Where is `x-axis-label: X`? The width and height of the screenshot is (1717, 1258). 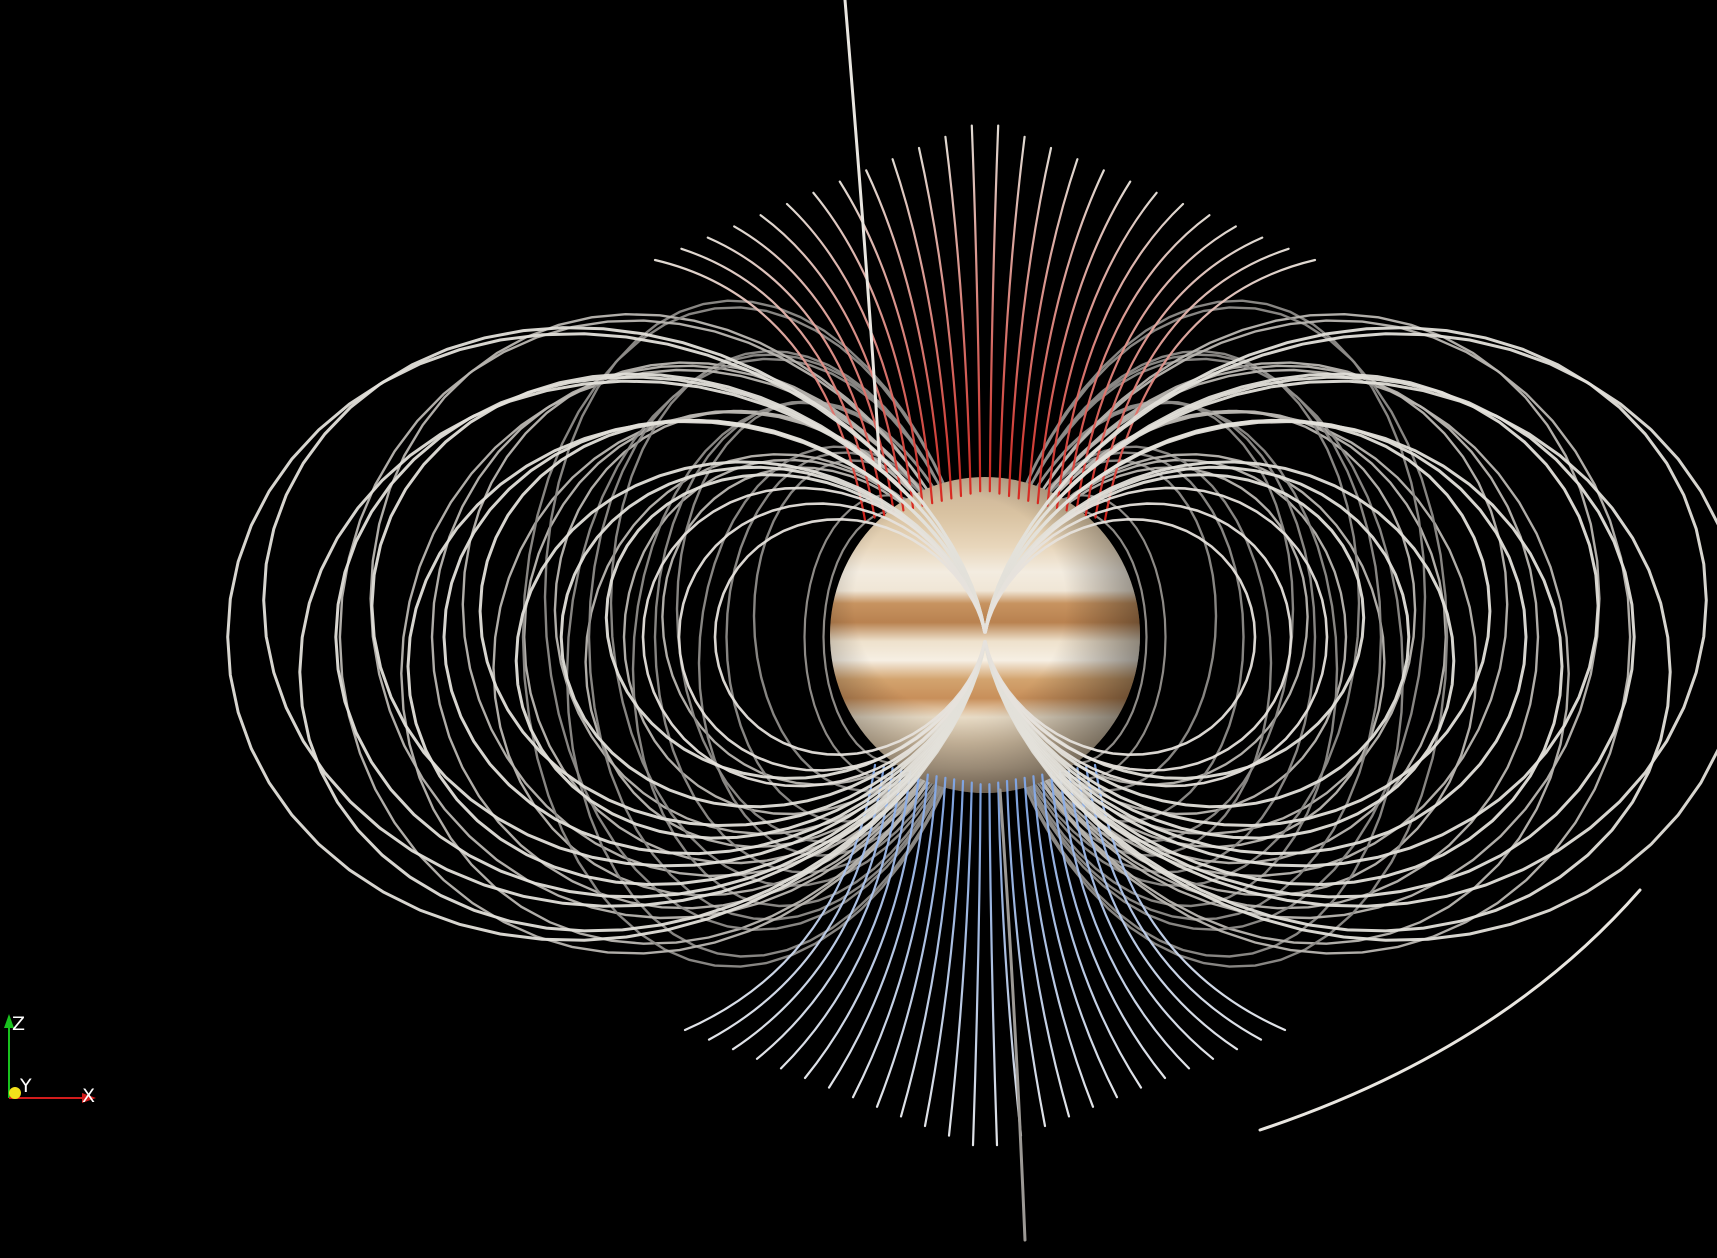
x-axis-label: X is located at coordinates (88, 1096).